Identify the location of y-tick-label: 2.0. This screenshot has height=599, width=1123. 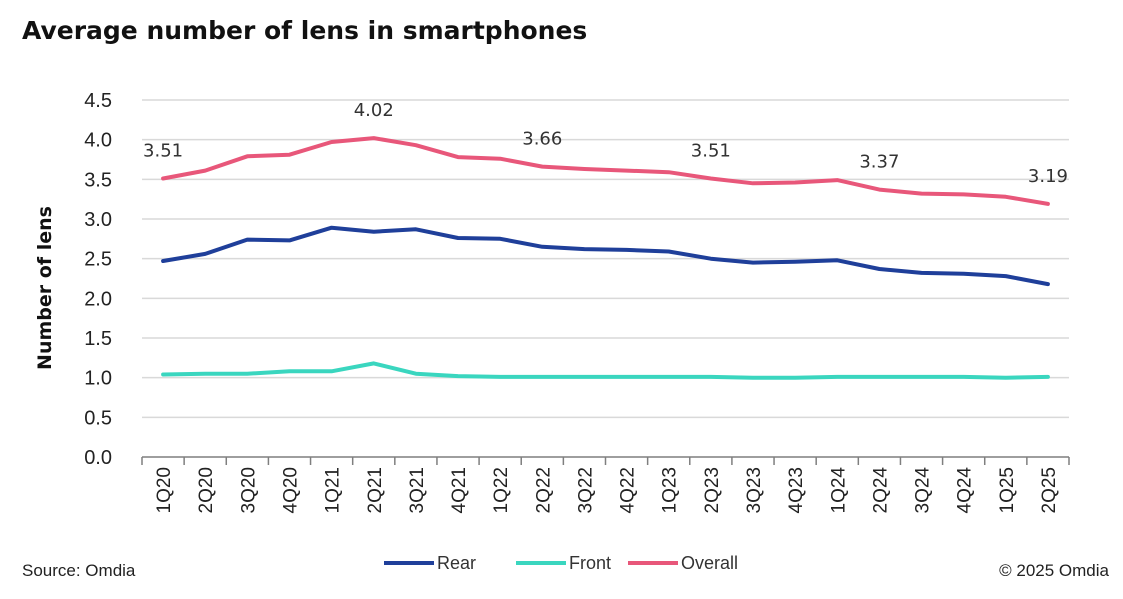
(98, 299).